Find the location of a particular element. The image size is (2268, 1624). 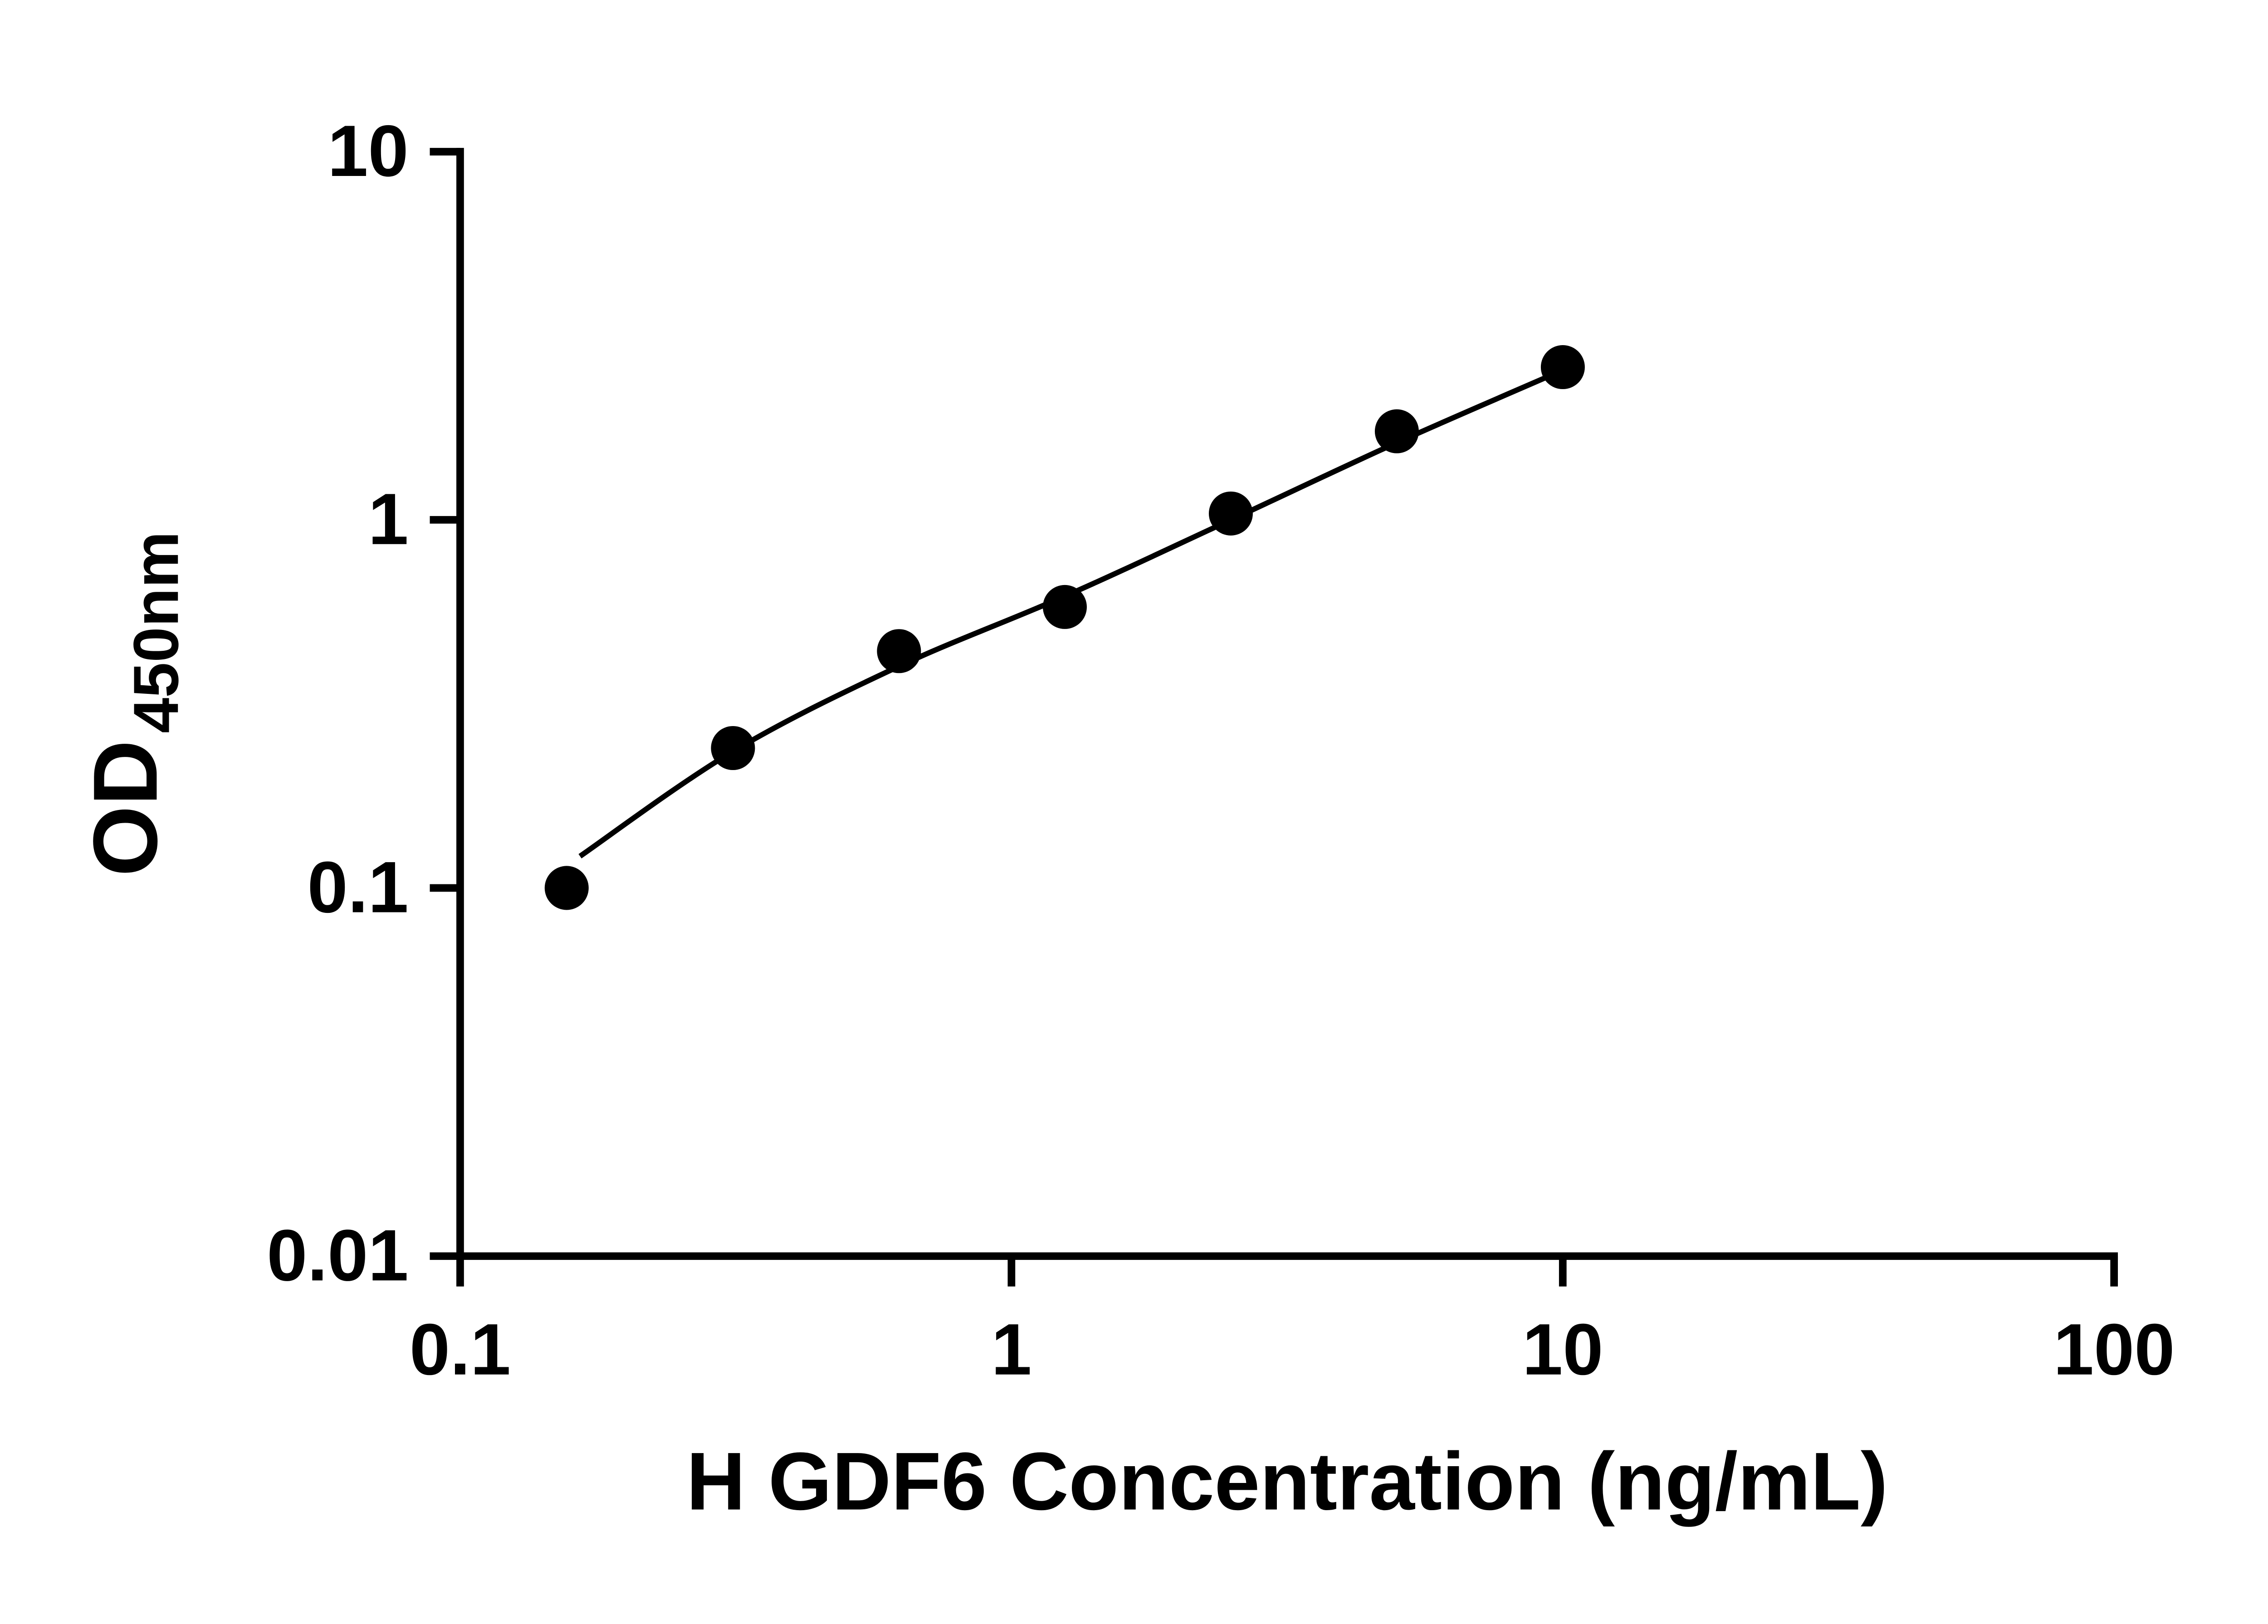

y-tick-label: 1 is located at coordinates (388, 519).